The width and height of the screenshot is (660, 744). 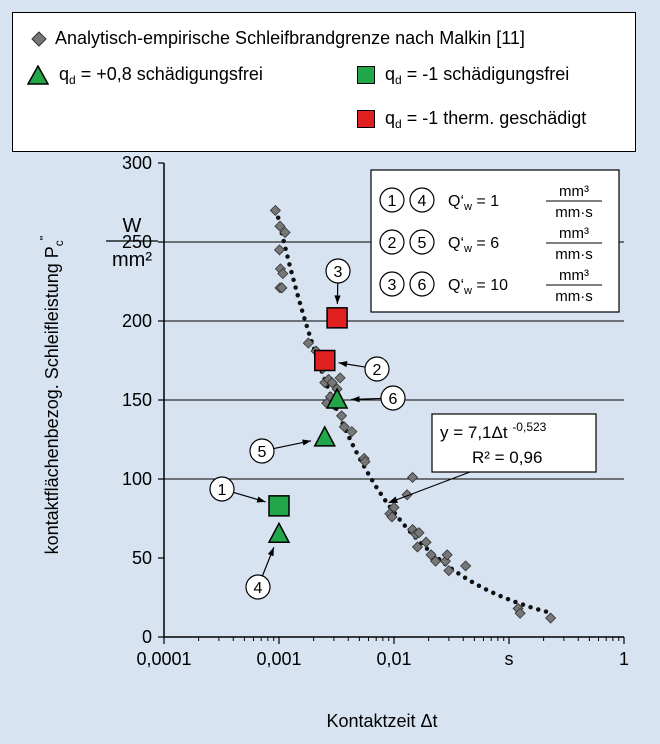 I want to click on qw-circle-number: 6, so click(x=422, y=285).